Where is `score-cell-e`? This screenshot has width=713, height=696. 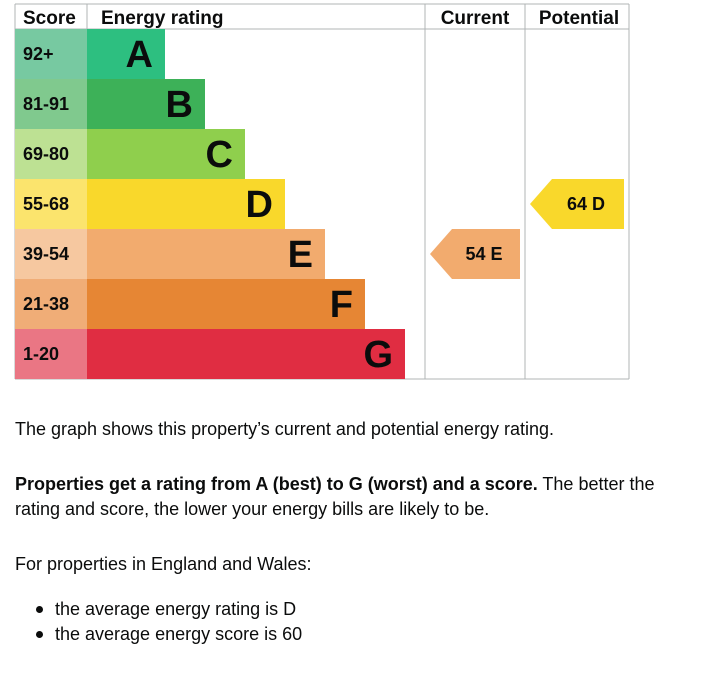
score-cell-e is located at coordinates (51, 254).